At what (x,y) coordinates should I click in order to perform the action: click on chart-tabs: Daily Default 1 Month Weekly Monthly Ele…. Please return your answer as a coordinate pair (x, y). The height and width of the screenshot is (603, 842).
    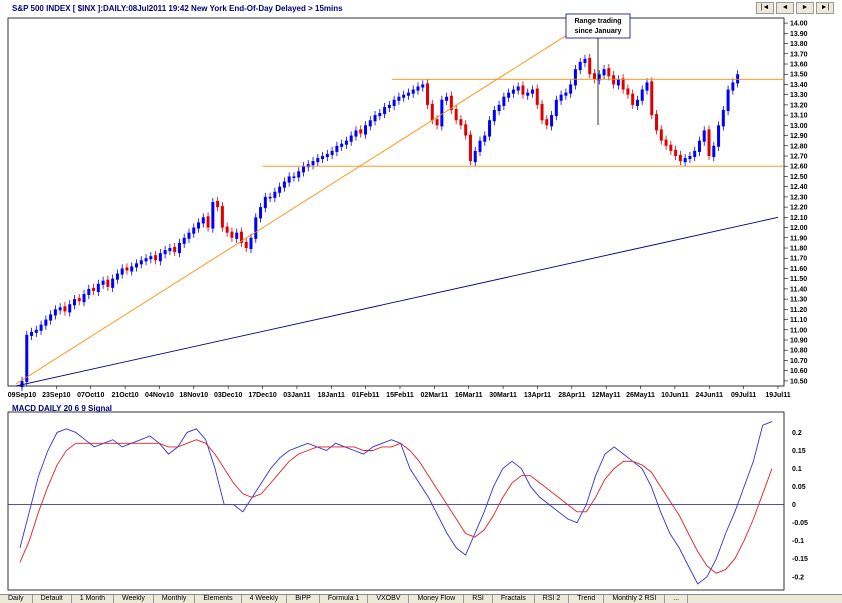
    Looking at the image, I should click on (421, 598).